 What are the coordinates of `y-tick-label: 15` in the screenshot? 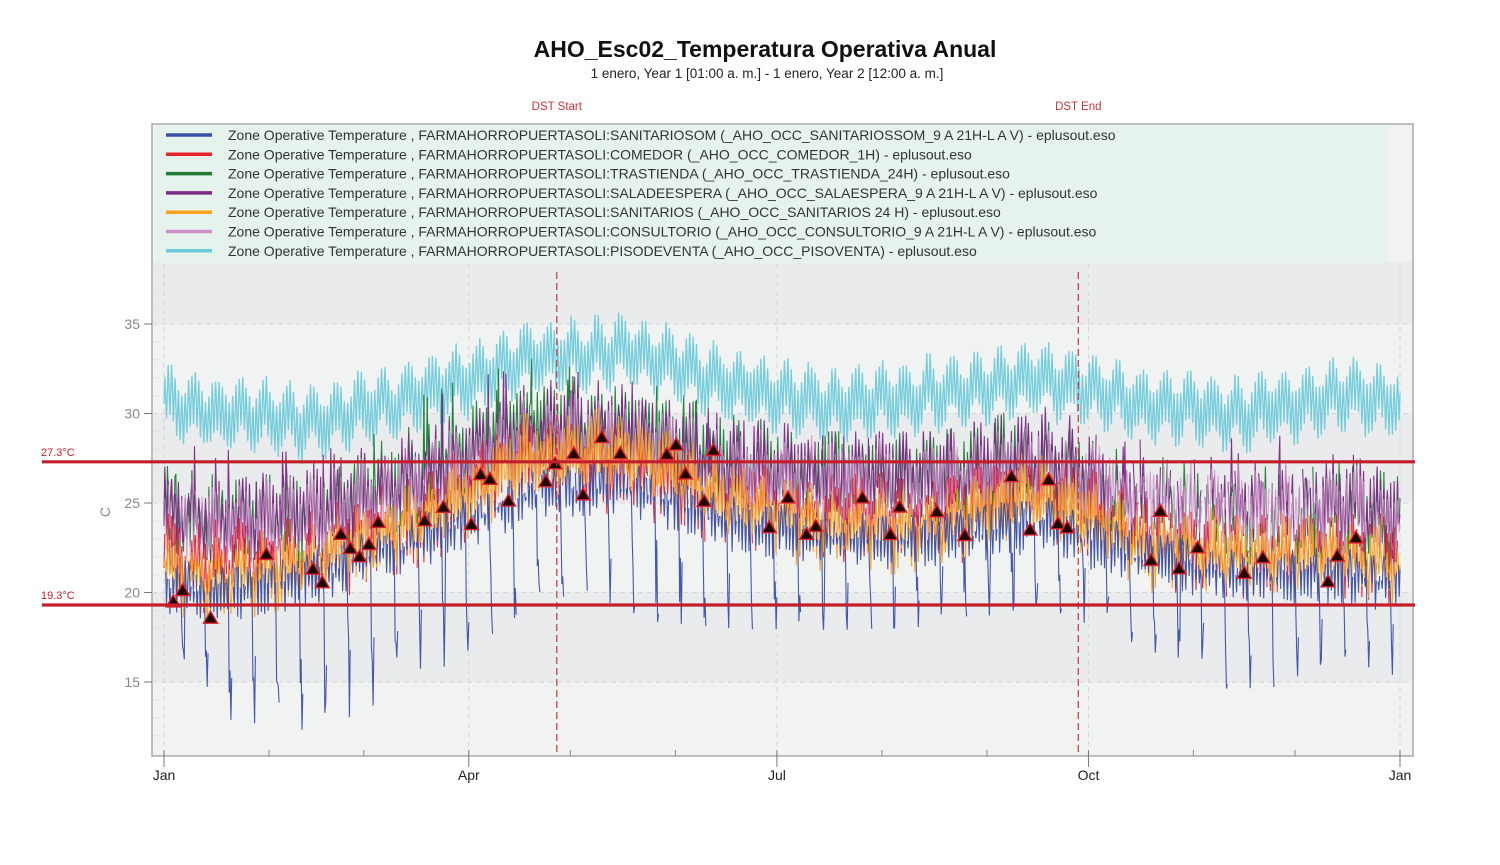 It's located at (132, 682).